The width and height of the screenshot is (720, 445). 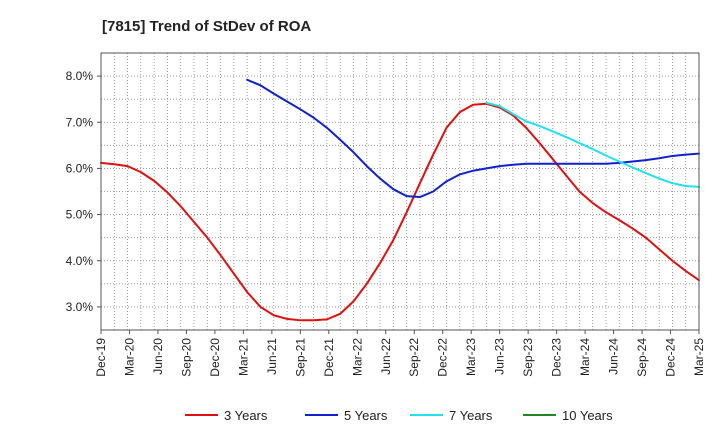 What do you see at coordinates (414, 357) in the screenshot?
I see `x-tick-label: Sep-22` at bounding box center [414, 357].